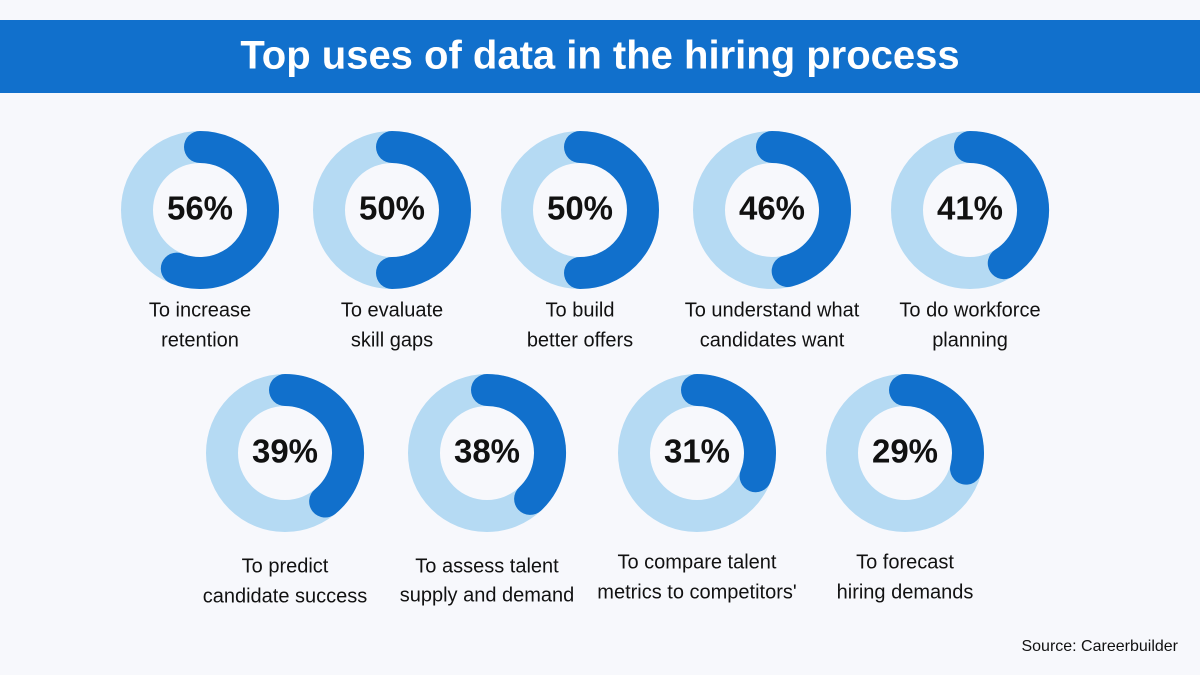 This screenshot has width=1200, height=675. I want to click on category-label: planning, so click(970, 340).